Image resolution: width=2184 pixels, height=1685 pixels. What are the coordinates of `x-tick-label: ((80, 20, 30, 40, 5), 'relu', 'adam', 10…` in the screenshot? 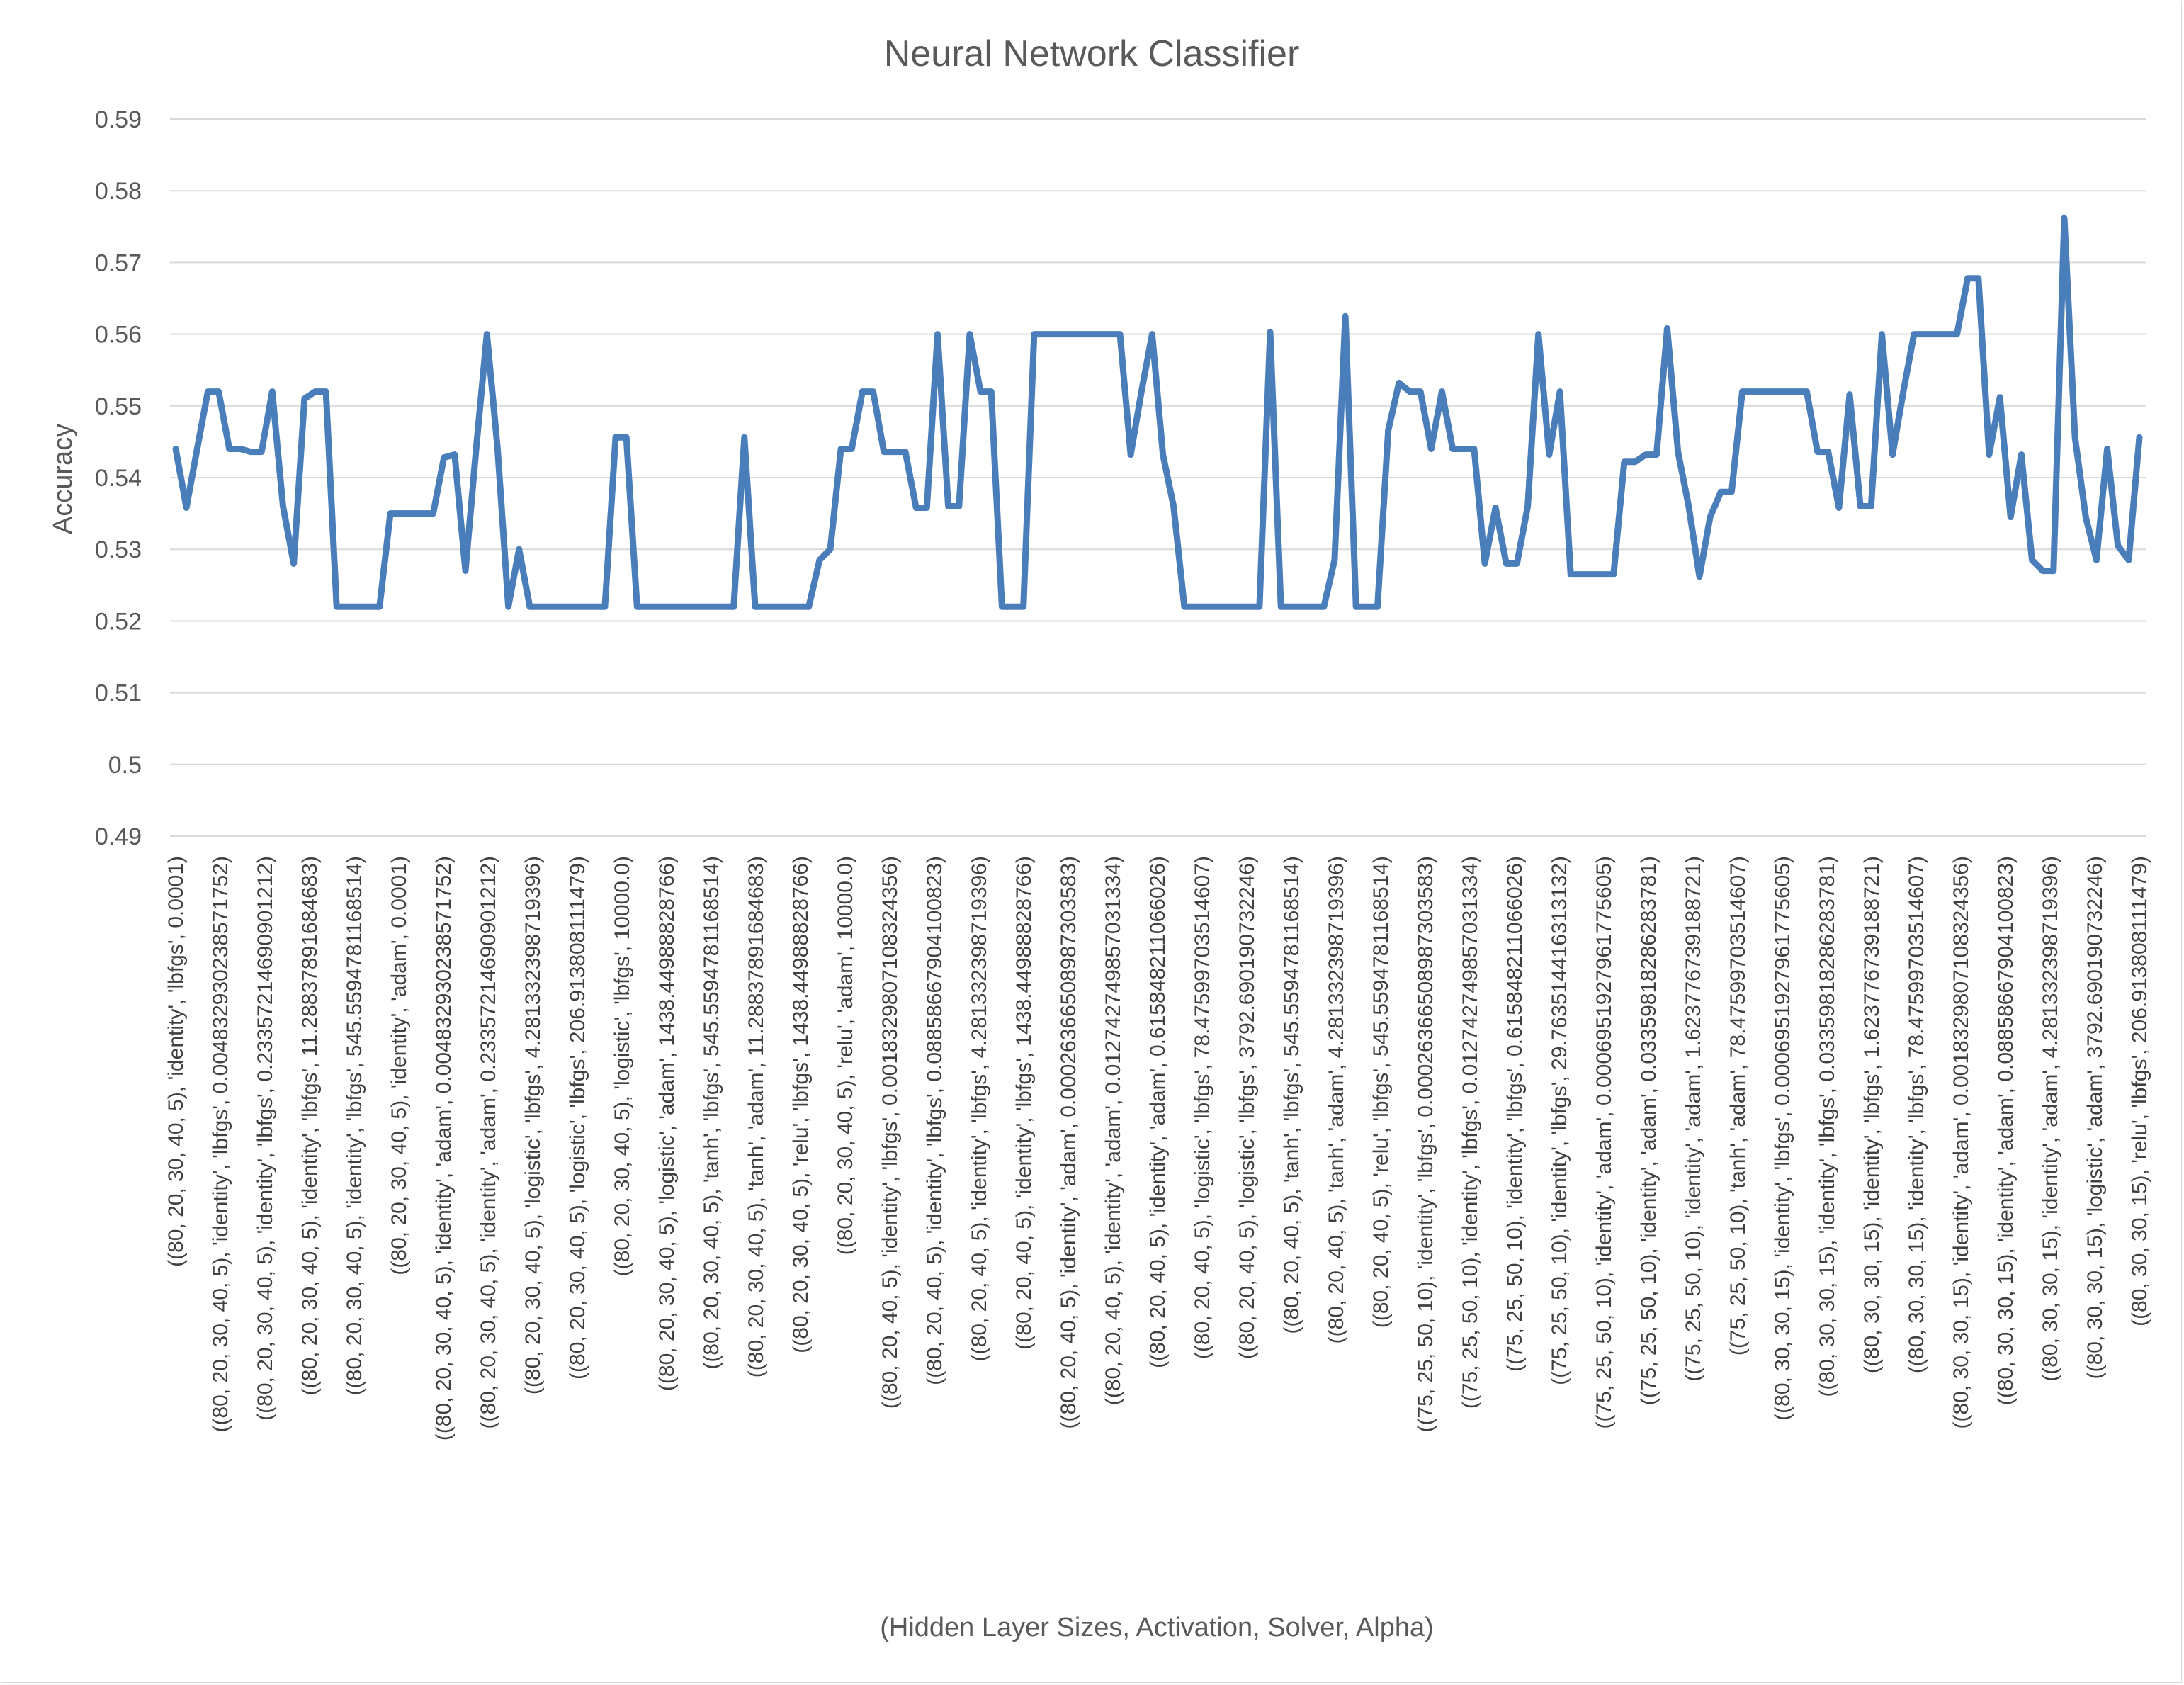 It's located at (845, 1055).